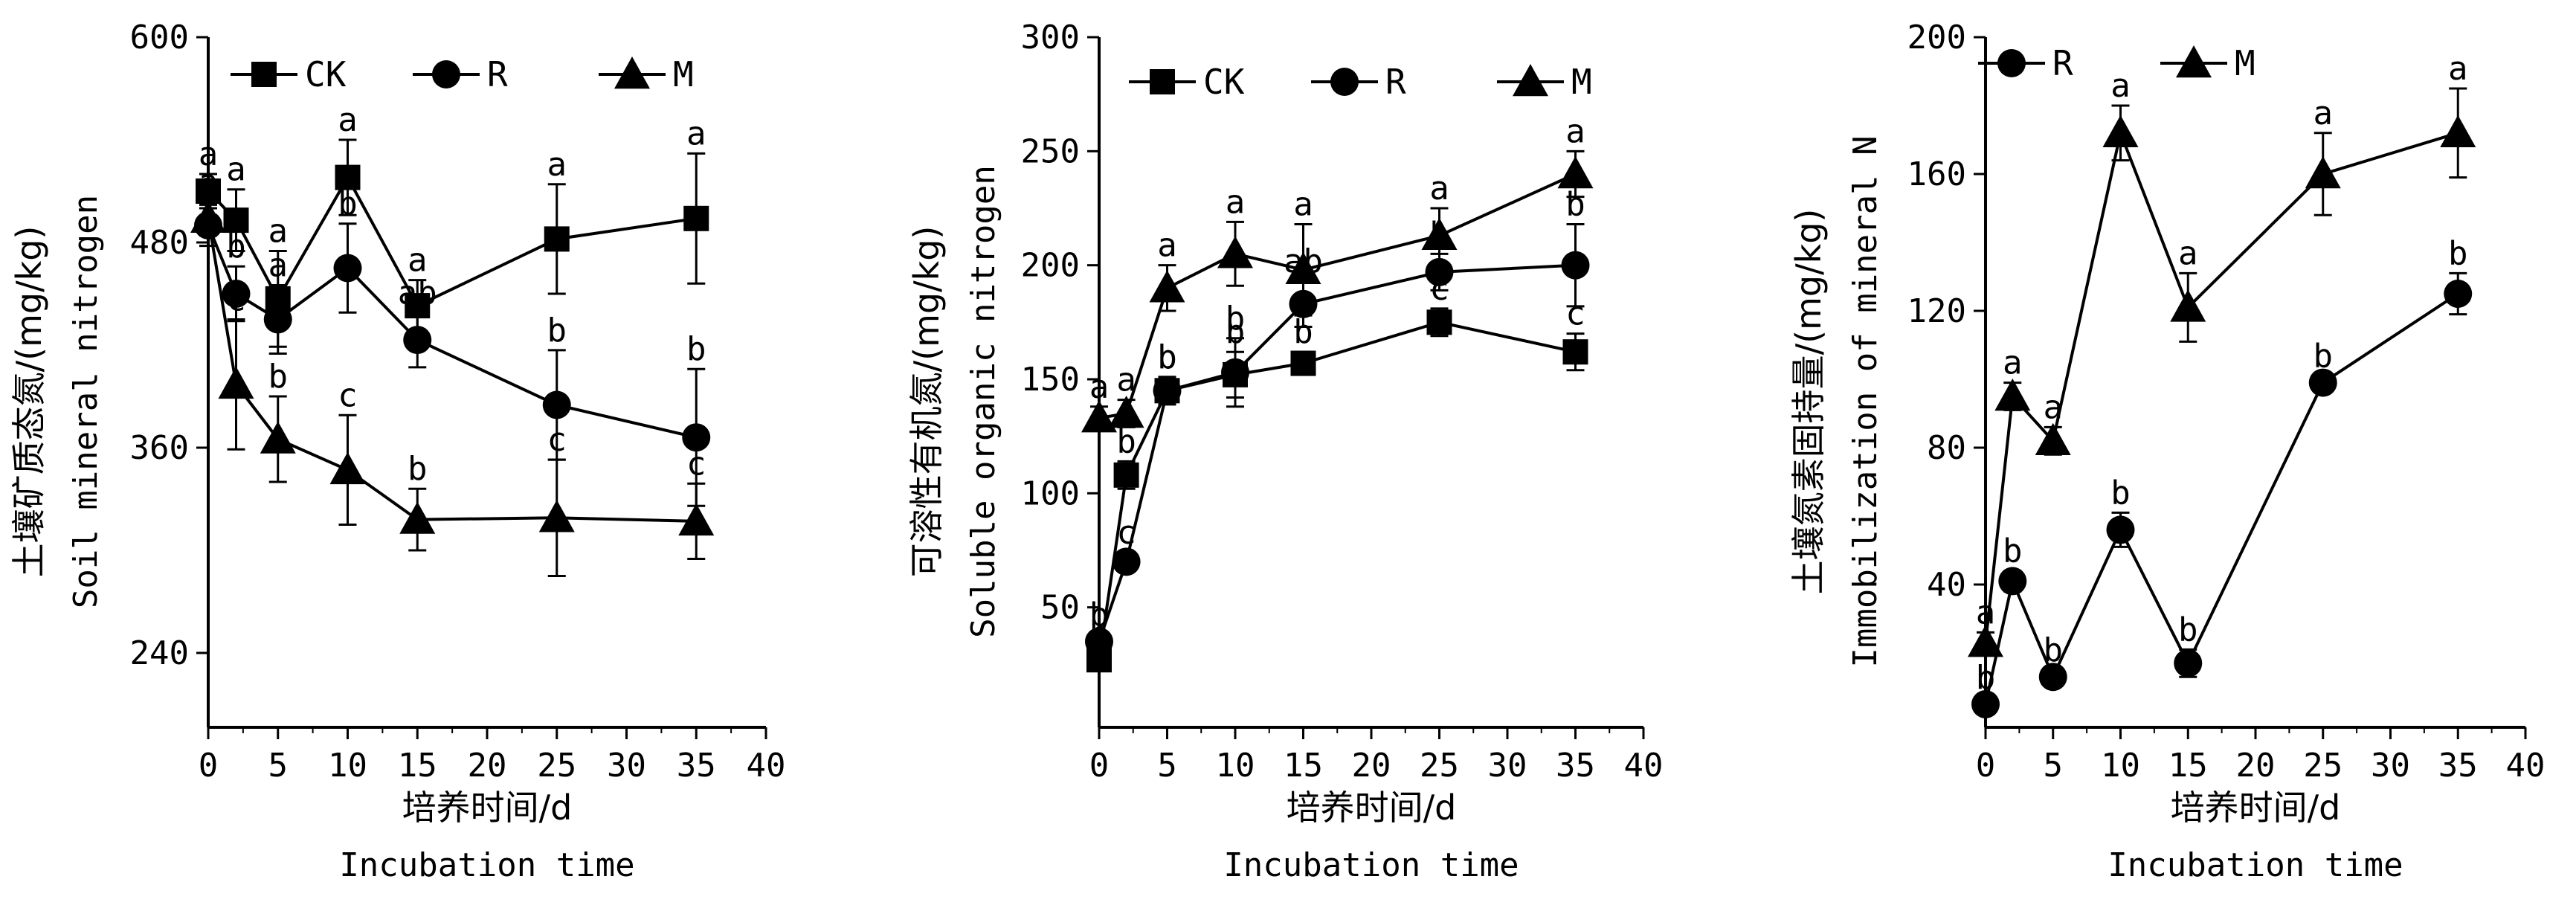 This screenshot has width=2576, height=911. Describe the element at coordinates (1936, 311) in the screenshot. I see `y-tick-label: 120` at that location.